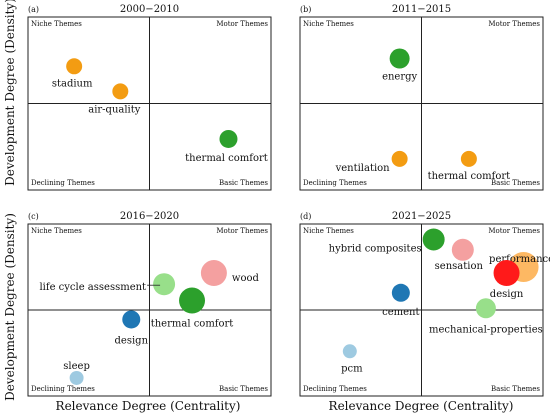 The width and height of the screenshot is (550, 417). What do you see at coordinates (486, 329) in the screenshot?
I see `theme-label: mechanical-properties` at bounding box center [486, 329].